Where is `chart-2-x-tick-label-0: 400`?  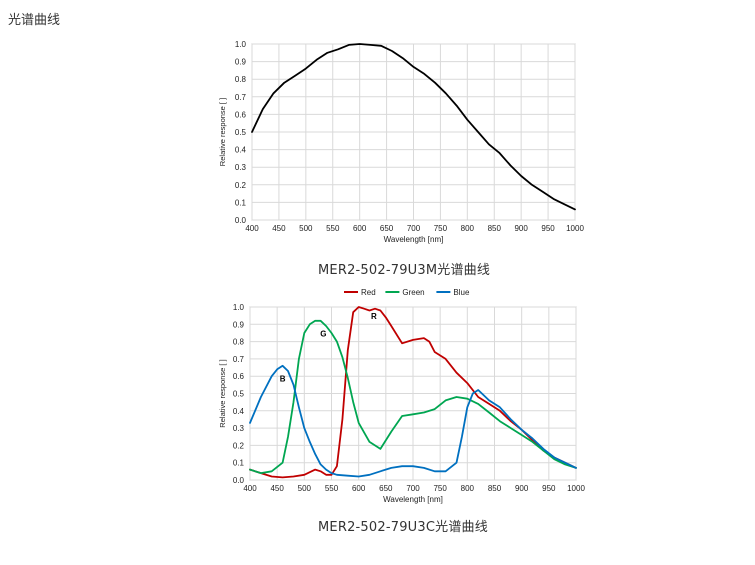
chart-2-x-tick-label-0: 400 is located at coordinates (250, 488).